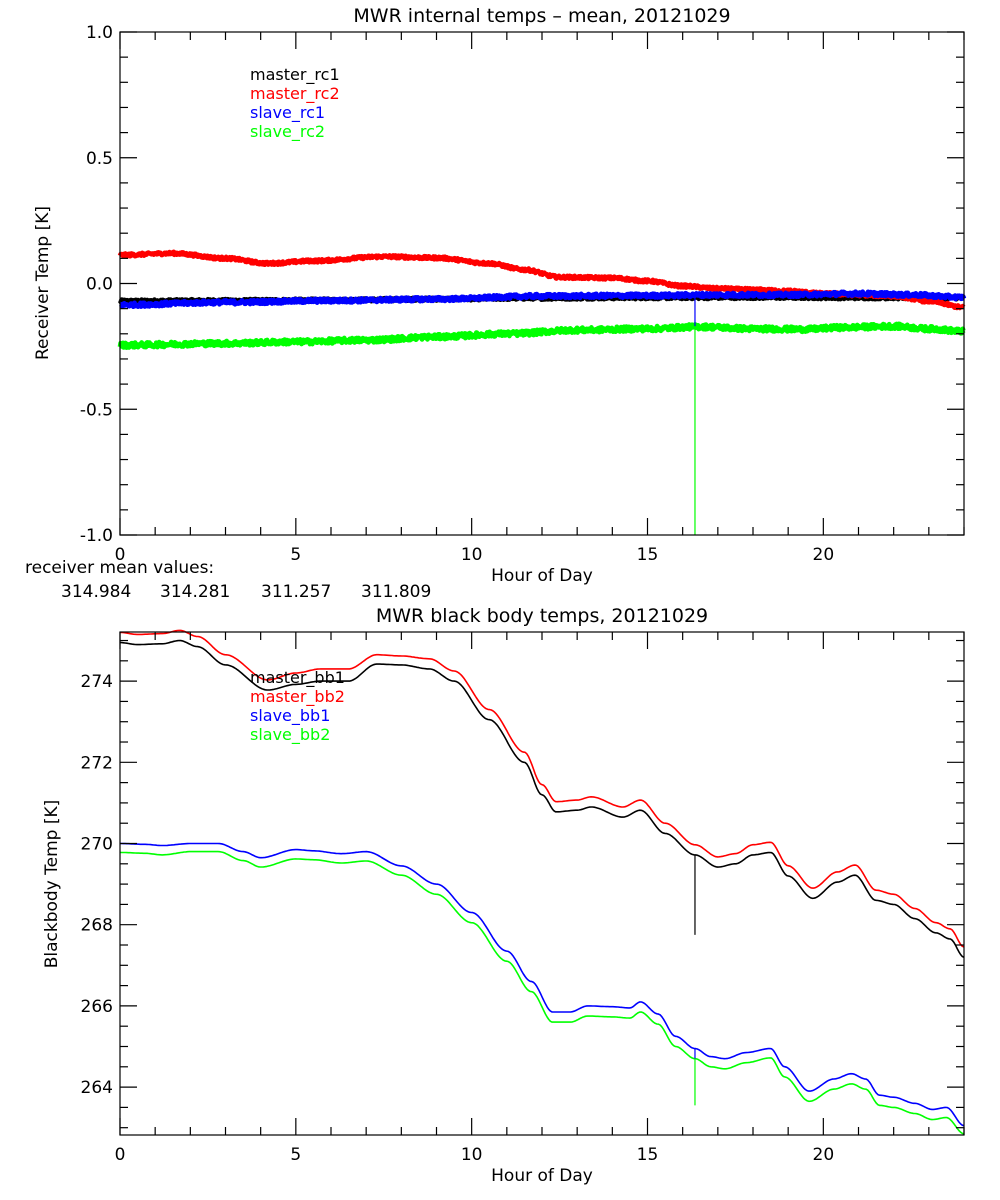  I want to click on receiver-mean-label: receiver mean values:, so click(119, 568).